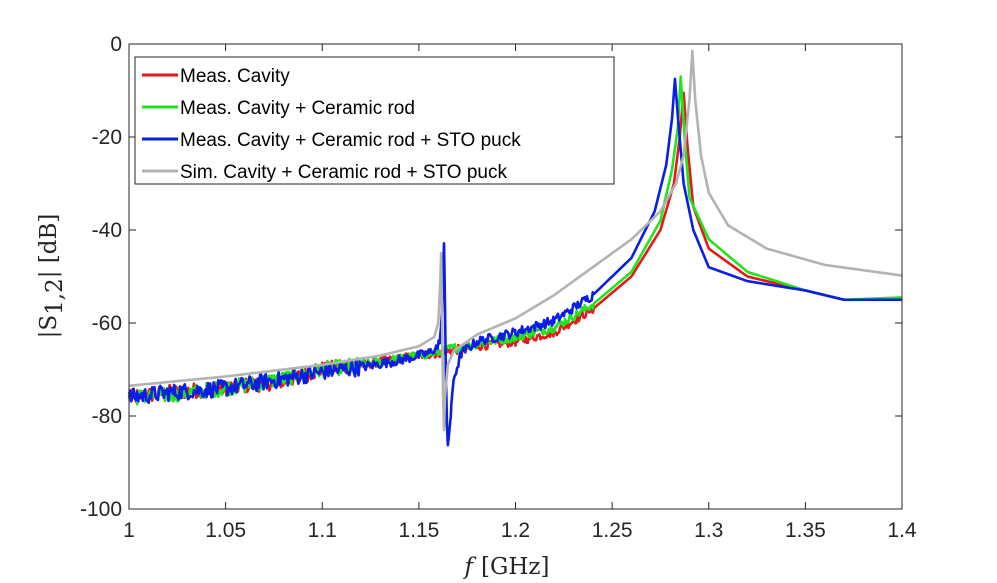  I want to click on x-tick-label: 1.05, so click(225, 530).